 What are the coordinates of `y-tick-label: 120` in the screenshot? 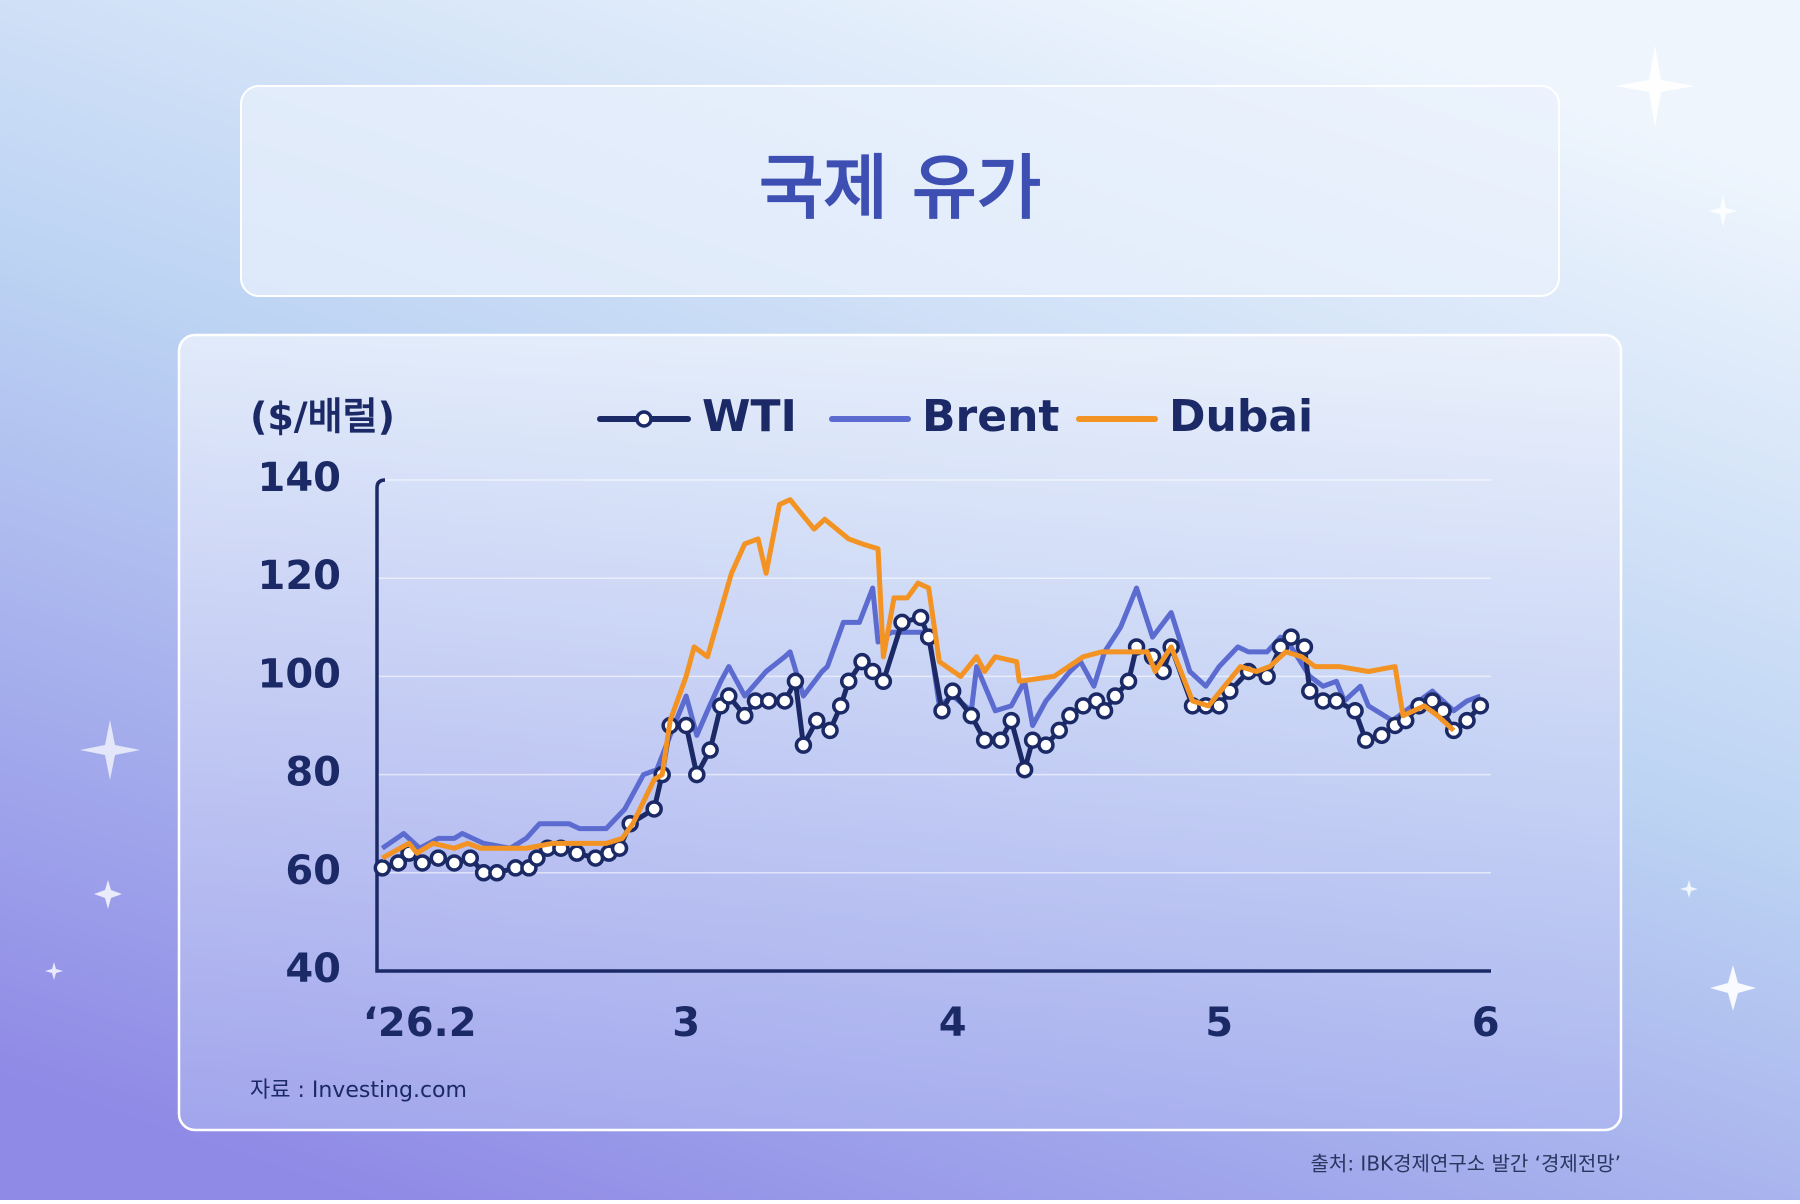 It's located at (300, 576).